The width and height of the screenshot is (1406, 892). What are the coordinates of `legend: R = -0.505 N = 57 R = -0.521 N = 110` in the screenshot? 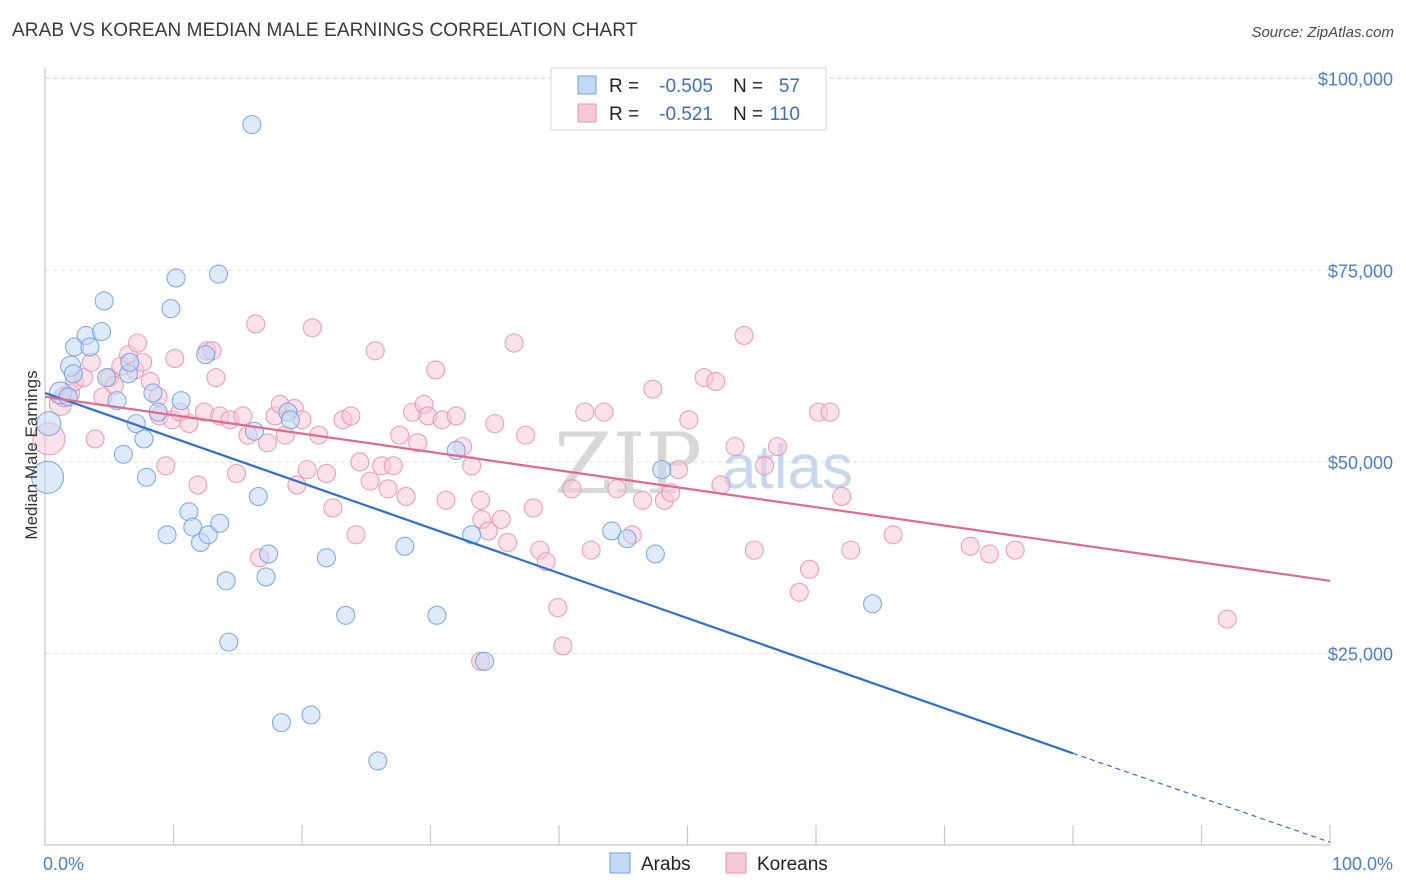 It's located at (688, 99).